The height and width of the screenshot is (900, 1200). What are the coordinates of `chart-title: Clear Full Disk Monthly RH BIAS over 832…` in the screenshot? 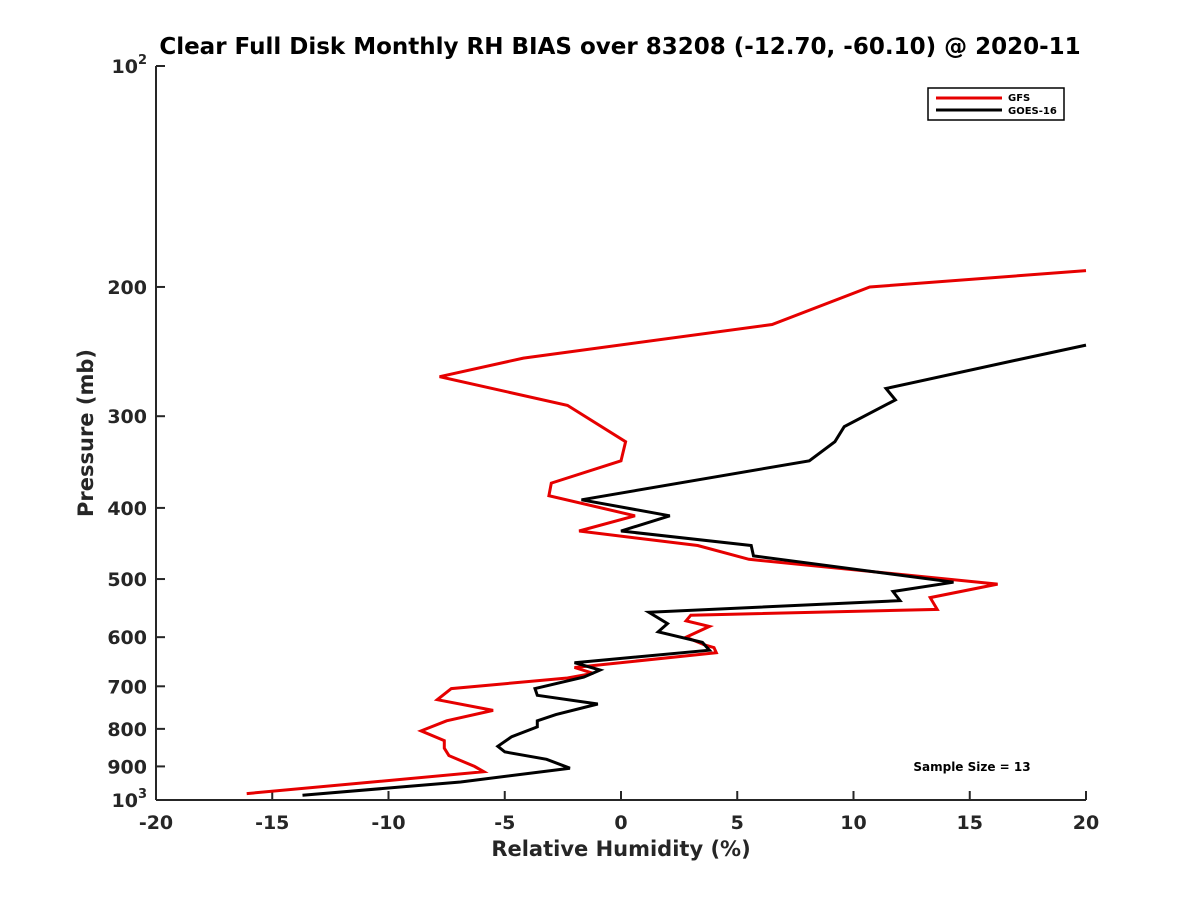 It's located at (619, 47).